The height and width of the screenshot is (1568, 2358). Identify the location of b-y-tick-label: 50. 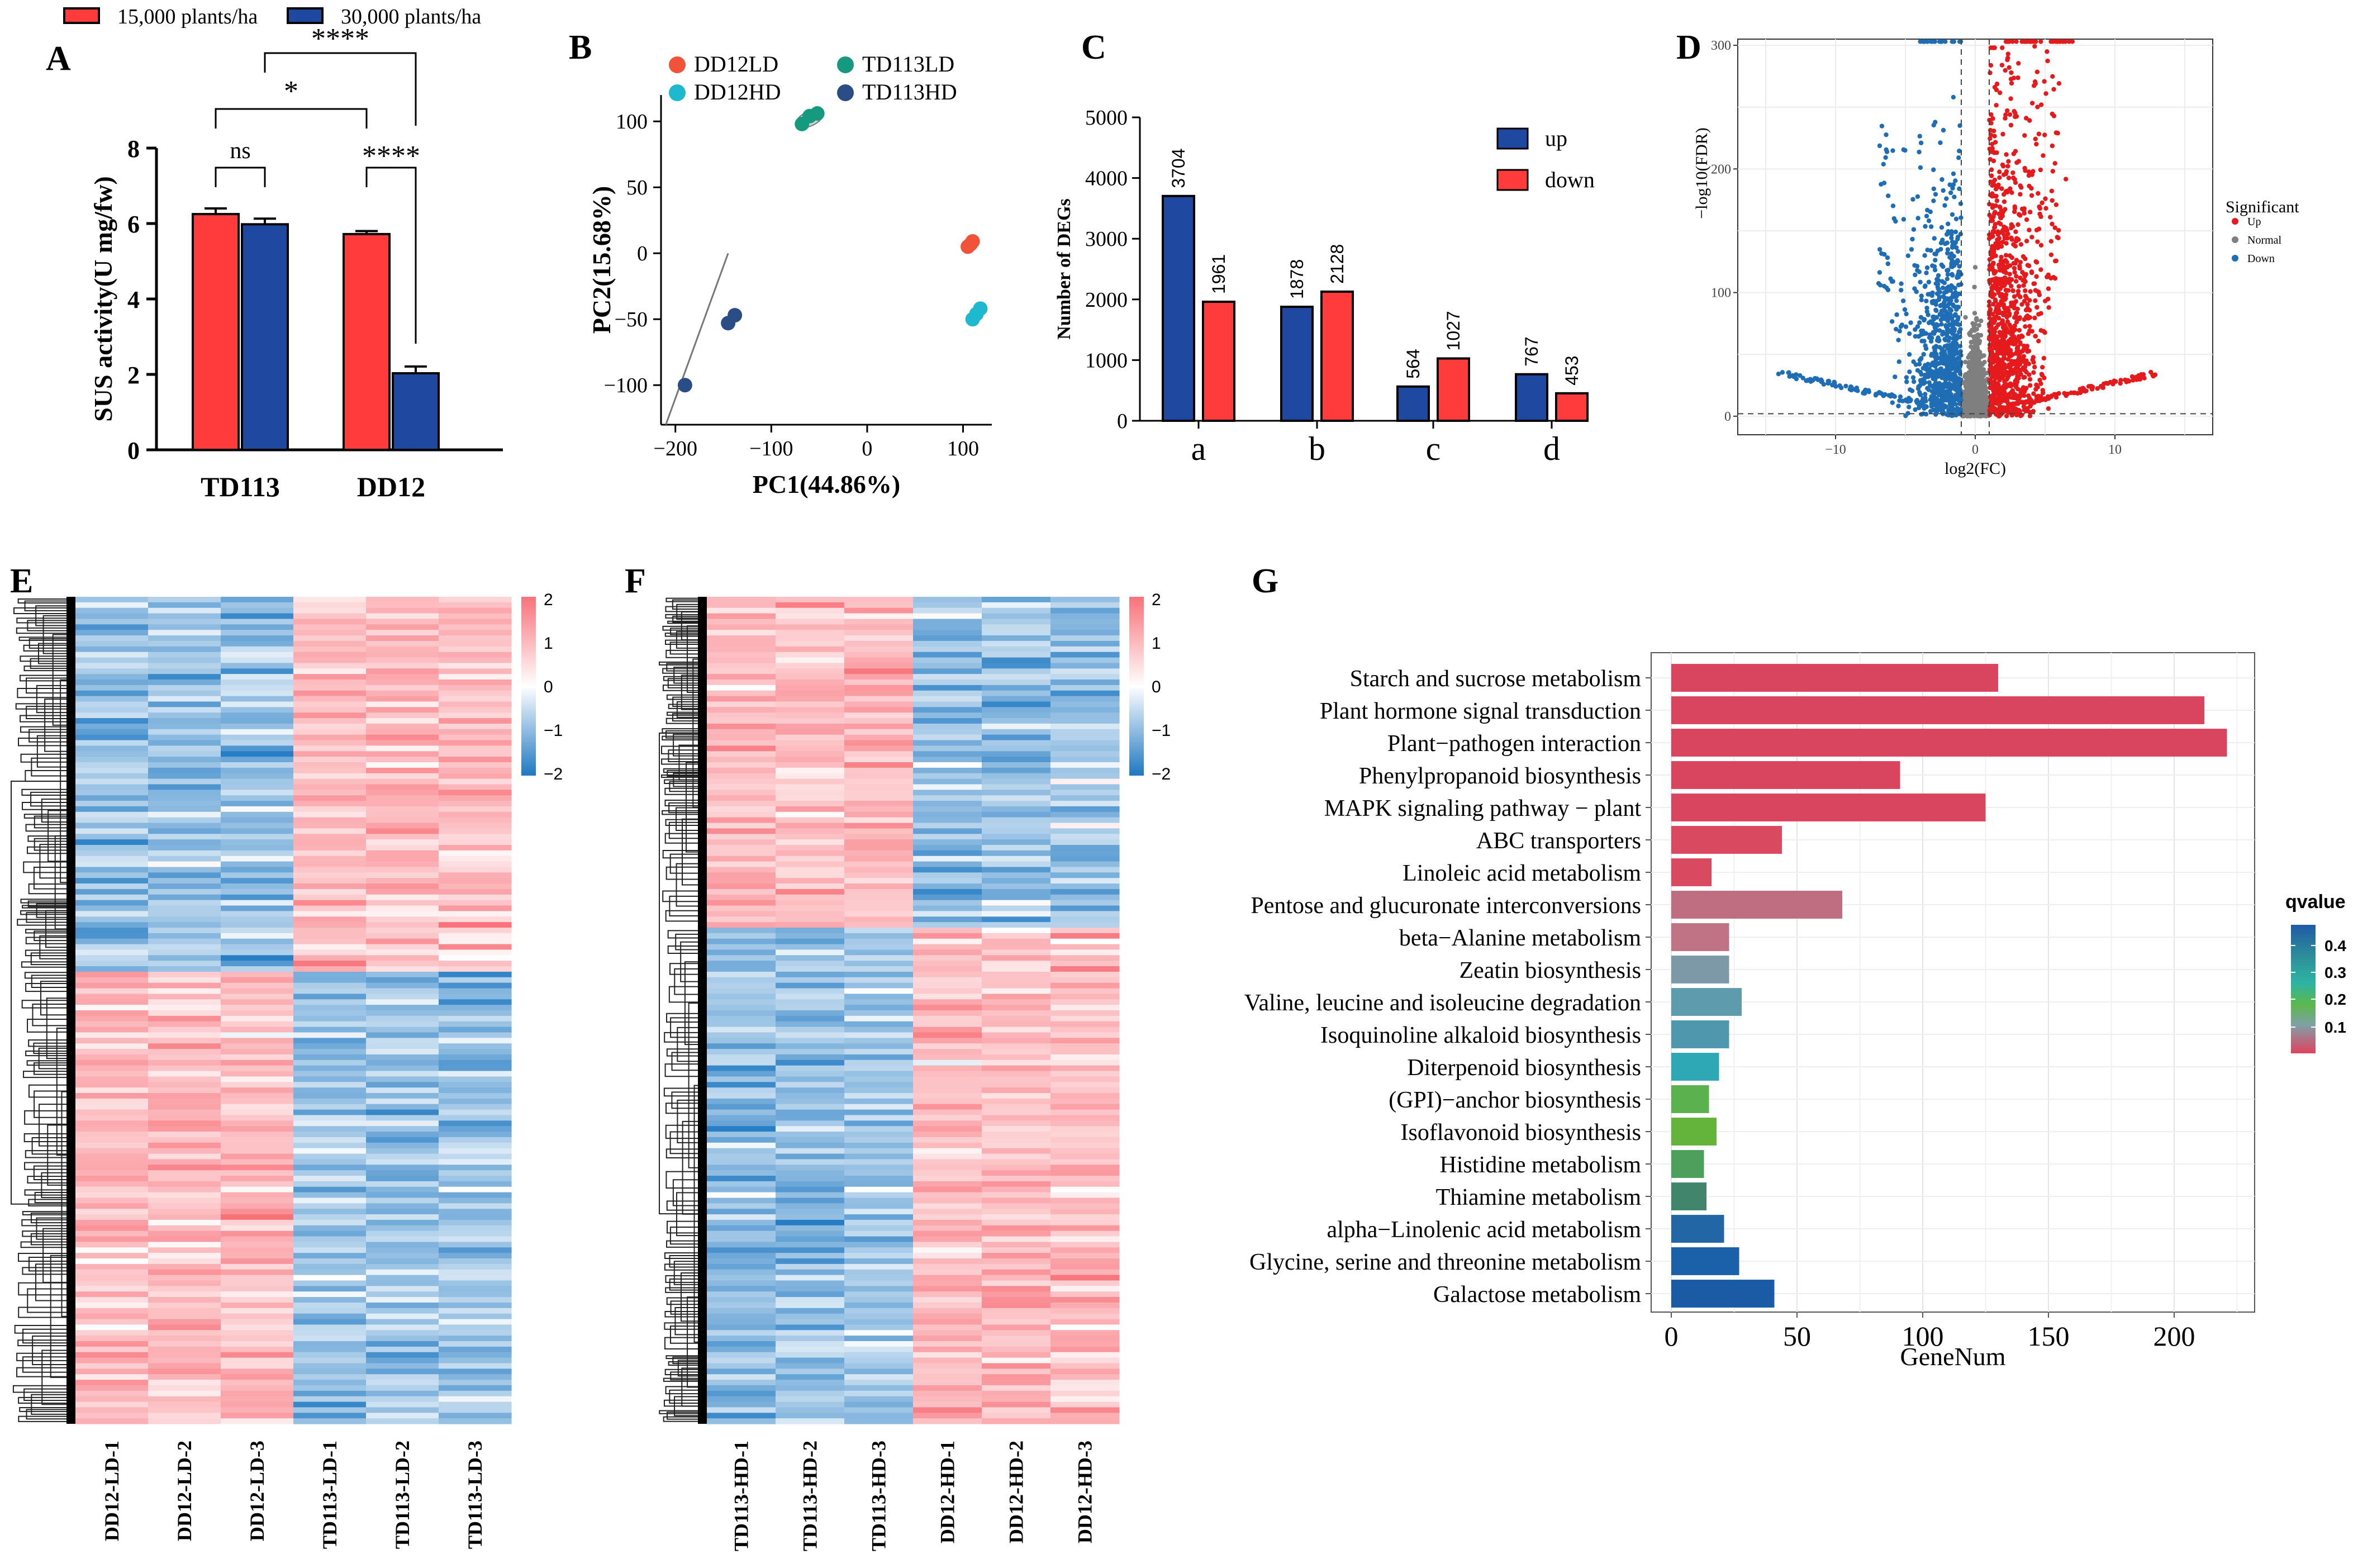
(637, 187).